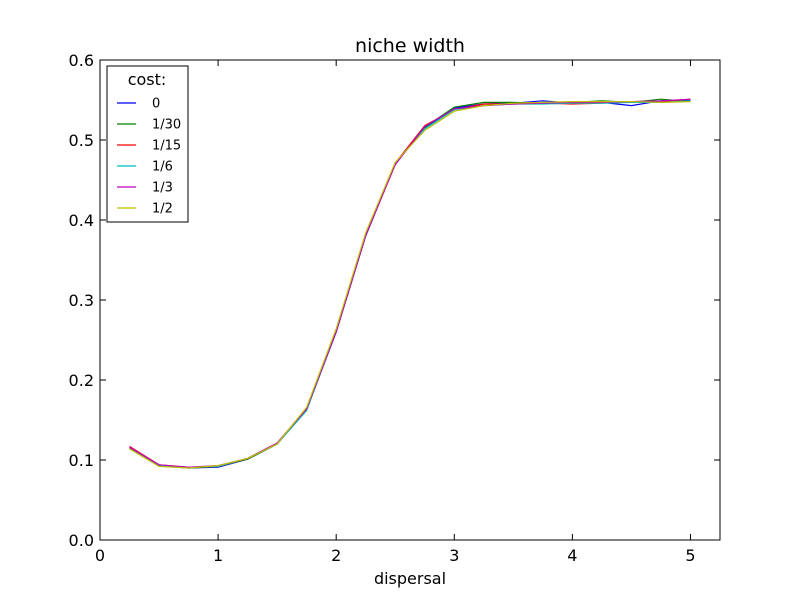 The image size is (800, 600). What do you see at coordinates (81, 300) in the screenshot?
I see `y-tick-label: 0.3` at bounding box center [81, 300].